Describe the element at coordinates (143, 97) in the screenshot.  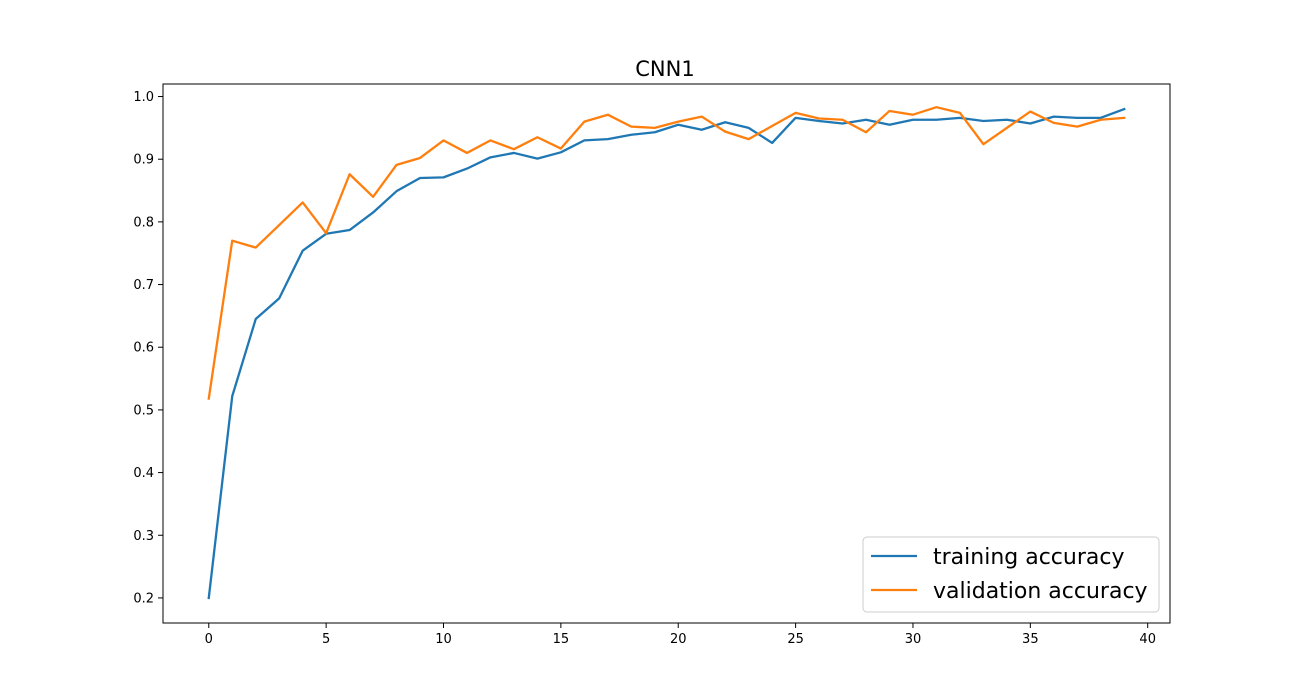
I see `y-tick-label: 1.0` at that location.